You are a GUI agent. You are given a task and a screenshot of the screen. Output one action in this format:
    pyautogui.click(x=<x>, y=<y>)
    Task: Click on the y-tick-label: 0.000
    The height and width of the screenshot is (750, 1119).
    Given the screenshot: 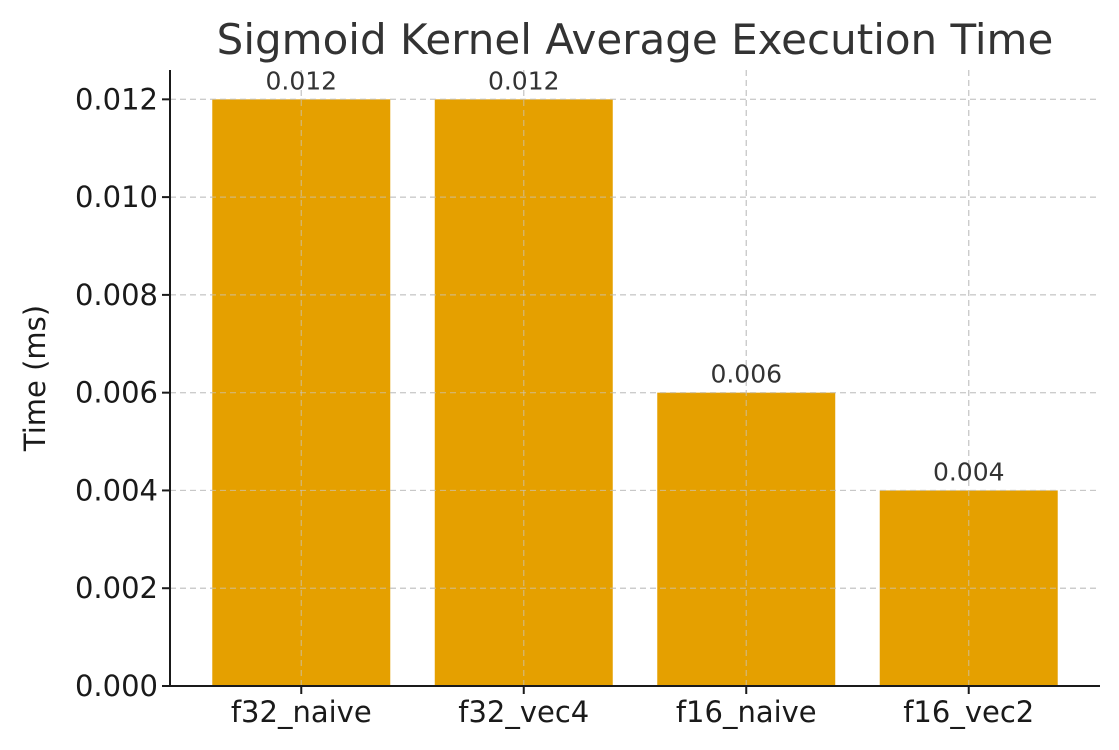 What is the action you would take?
    pyautogui.click(x=116, y=686)
    